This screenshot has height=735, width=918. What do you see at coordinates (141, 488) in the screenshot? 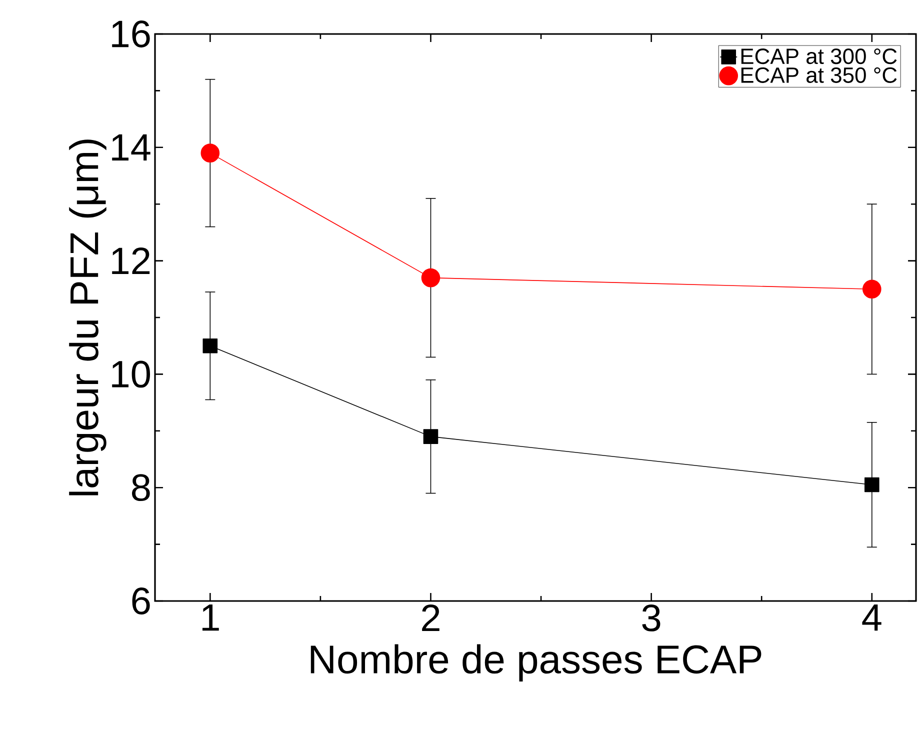
I see `y-tick-label: 8` at bounding box center [141, 488].